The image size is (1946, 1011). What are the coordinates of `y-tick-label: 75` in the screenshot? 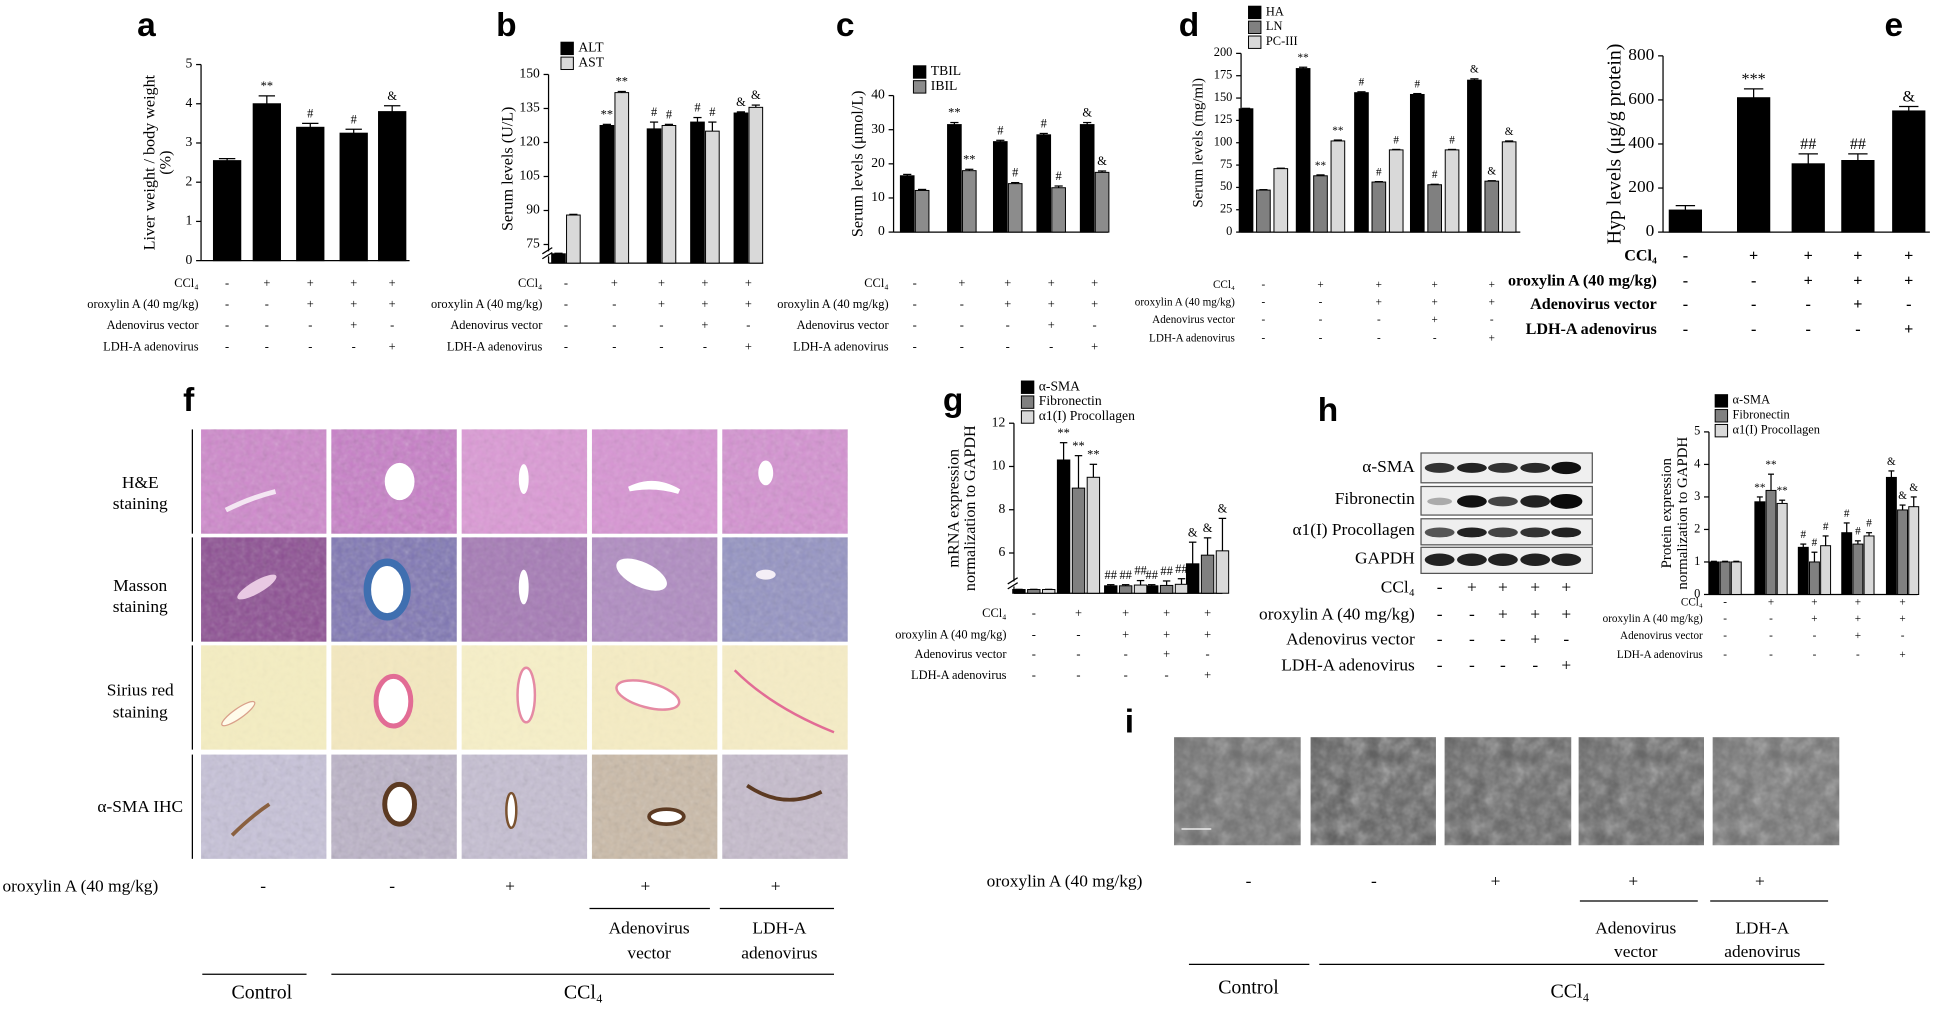 It's located at (1226, 164).